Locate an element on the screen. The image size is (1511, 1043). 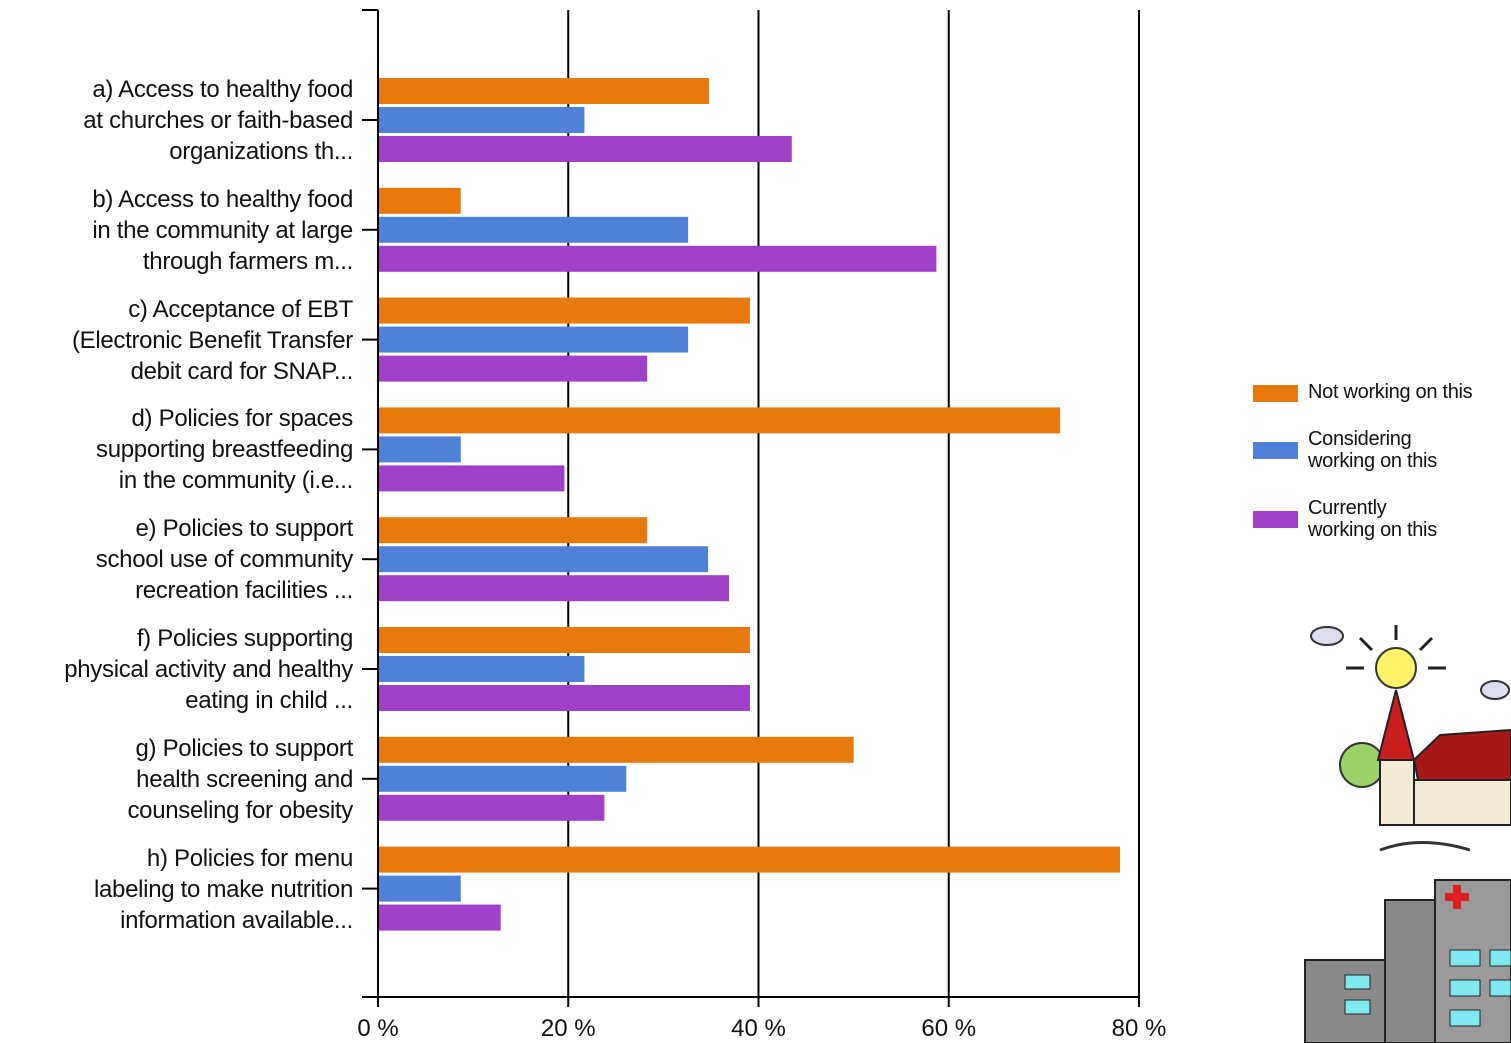
legend-label: Not working on this is located at coordinates (1390, 392).